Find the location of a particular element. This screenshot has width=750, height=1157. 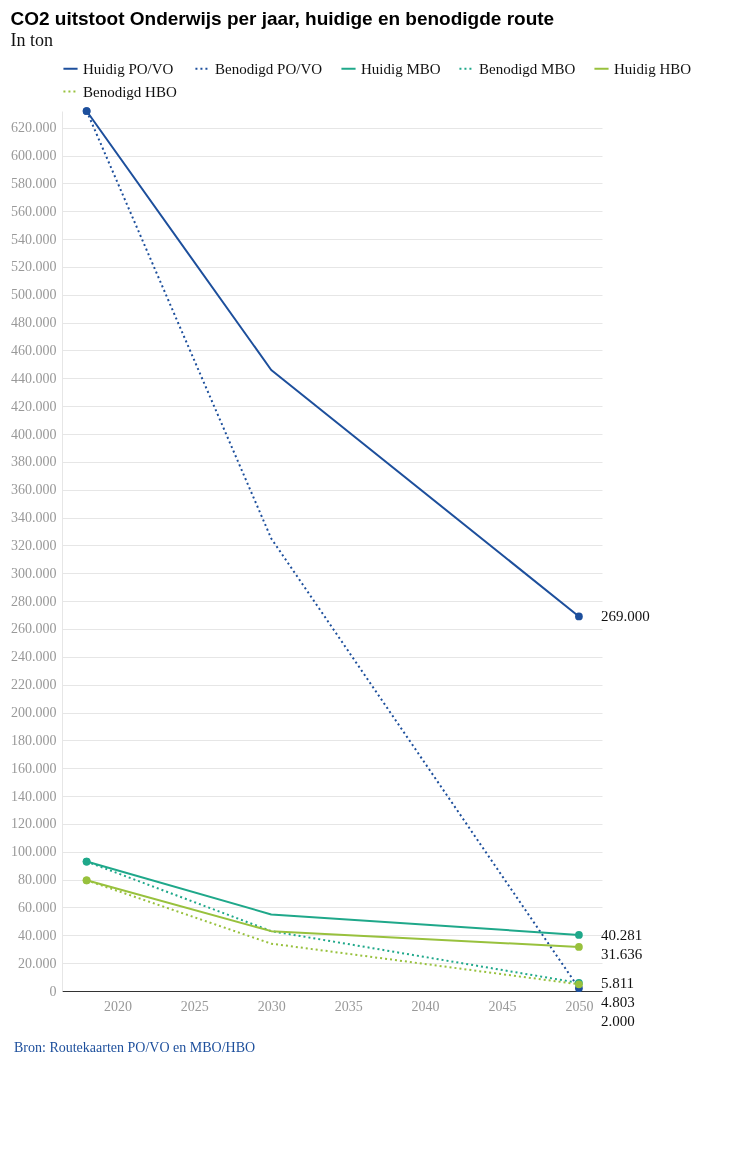

y-tick-label: 600.000 is located at coordinates (34, 156).